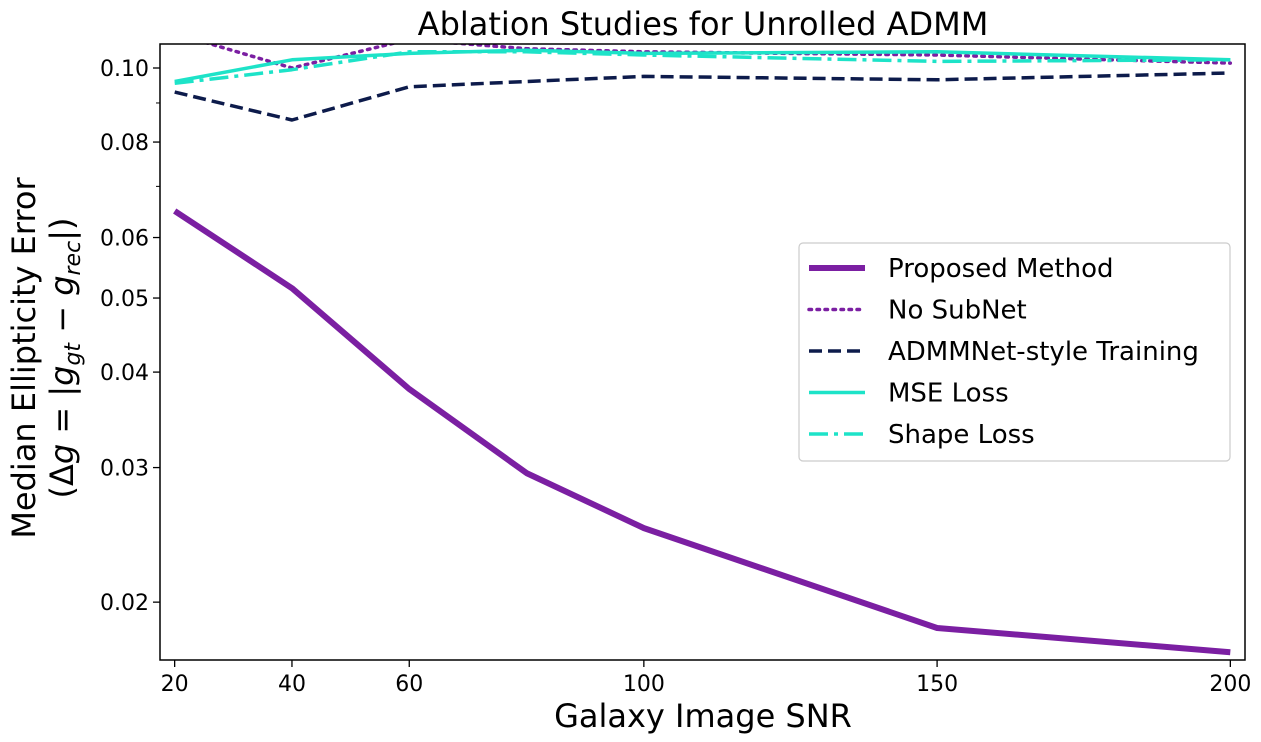 This screenshot has height=742, width=1261. What do you see at coordinates (62, 454) in the screenshot?
I see `y-label-g1: g` at bounding box center [62, 454].